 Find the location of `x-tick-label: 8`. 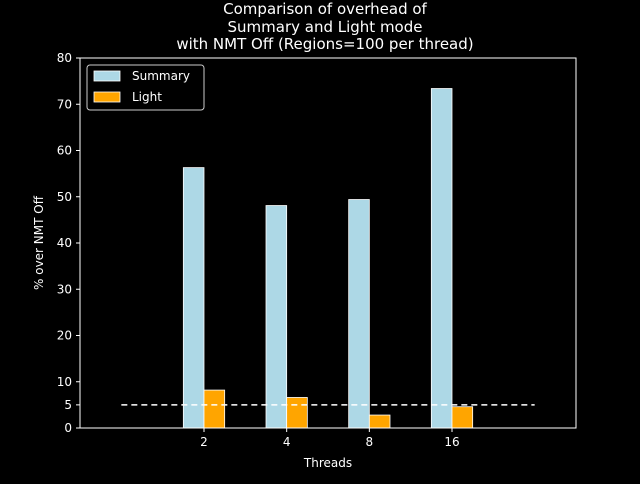

x-tick-label: 8 is located at coordinates (370, 442).